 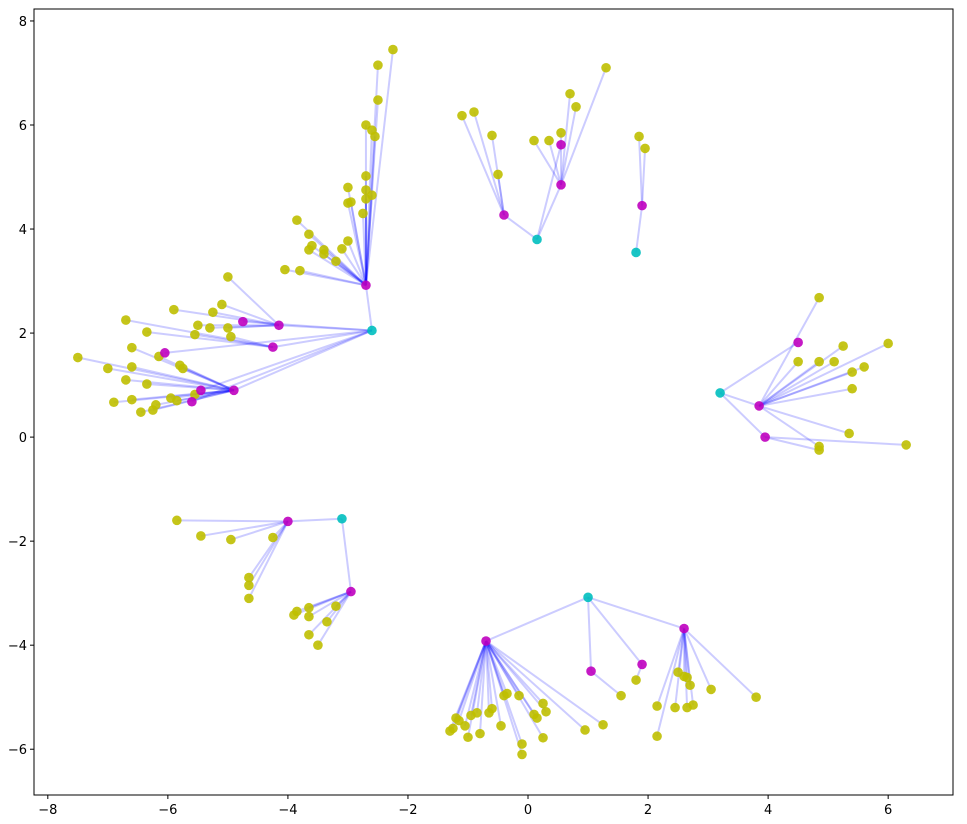 I want to click on y-tick-label: 4, so click(x=23, y=230).